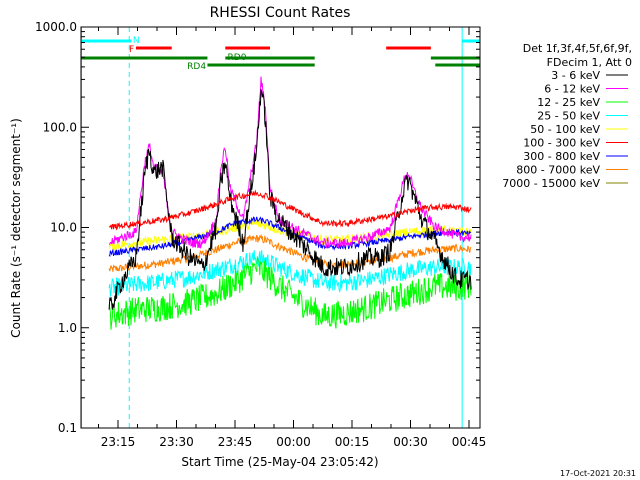 The width and height of the screenshot is (640, 480). I want to click on y-tick-label: 0.1, so click(67, 428).